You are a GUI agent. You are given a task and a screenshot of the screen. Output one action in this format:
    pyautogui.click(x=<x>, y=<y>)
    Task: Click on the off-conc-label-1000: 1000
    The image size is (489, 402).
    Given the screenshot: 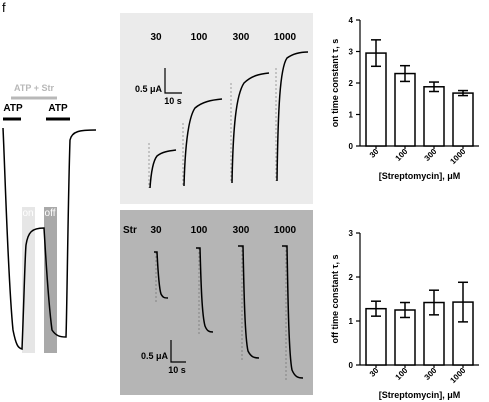 What is the action you would take?
    pyautogui.click(x=285, y=230)
    